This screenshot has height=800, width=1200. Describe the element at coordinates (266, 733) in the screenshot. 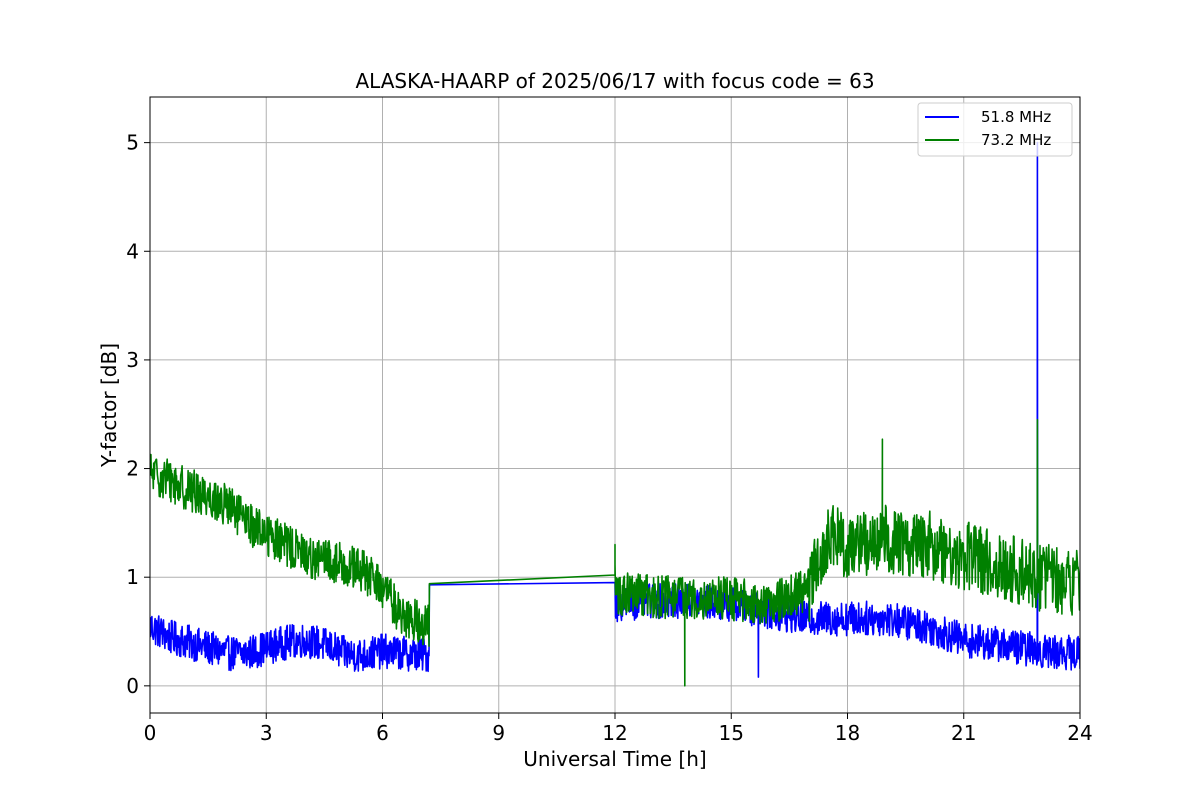

I see `x-tick-label: 3` at that location.